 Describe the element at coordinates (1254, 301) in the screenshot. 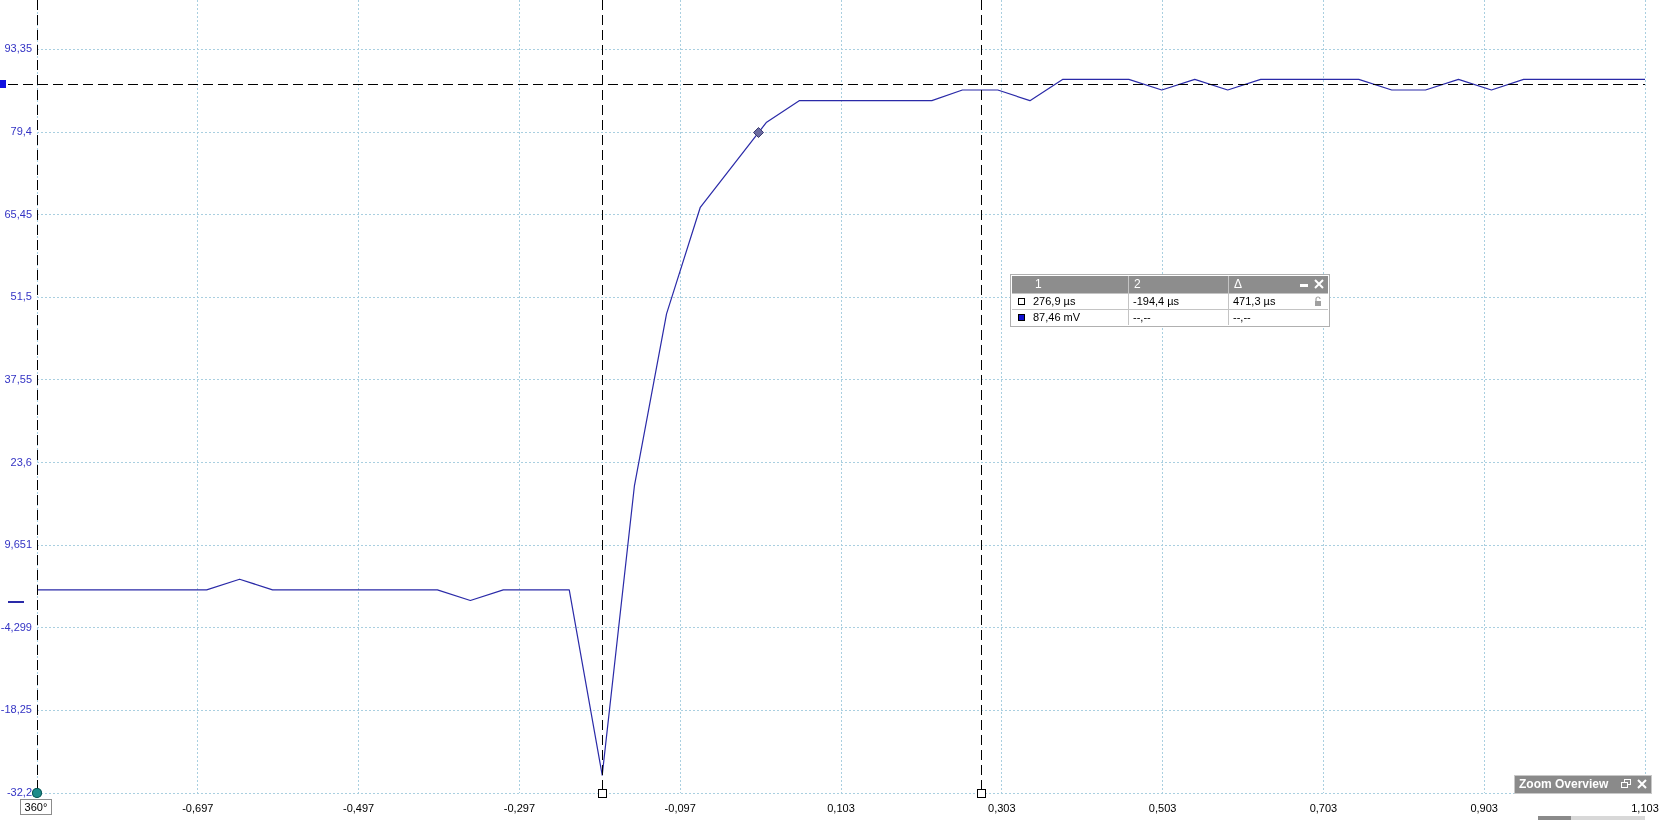

I see `annotation: 471,3 µs` at that location.